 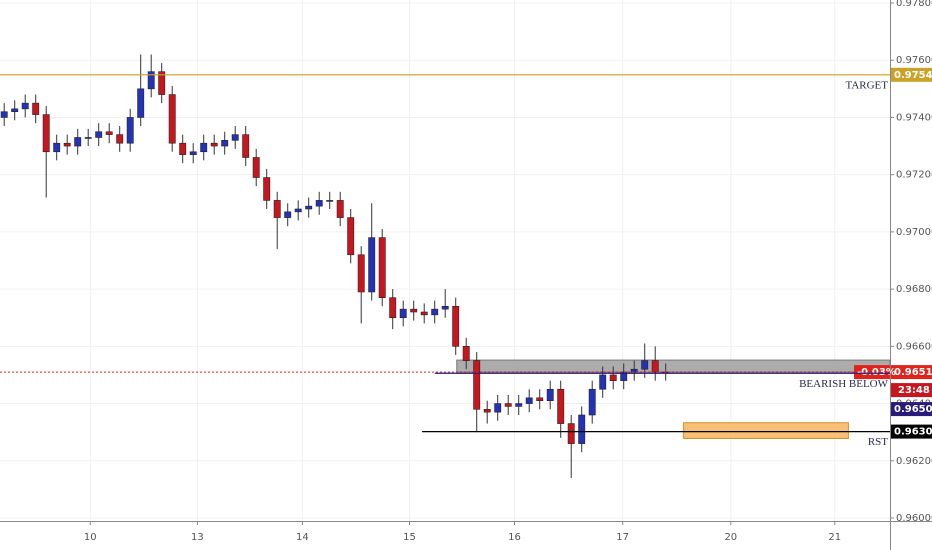 What do you see at coordinates (90, 537) in the screenshot?
I see `x-tick-label: 10` at bounding box center [90, 537].